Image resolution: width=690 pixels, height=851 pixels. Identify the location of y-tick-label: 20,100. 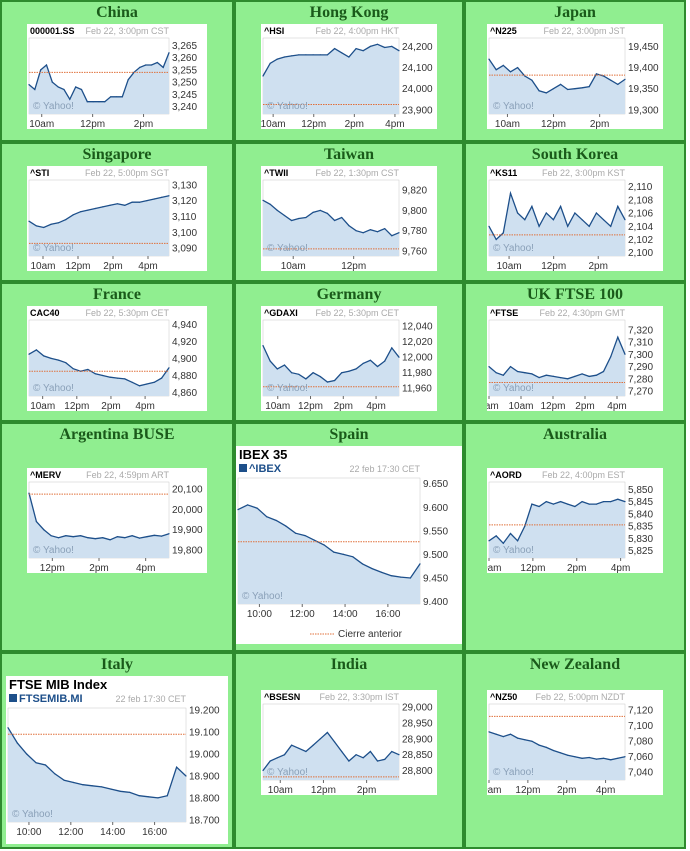
(187, 490).